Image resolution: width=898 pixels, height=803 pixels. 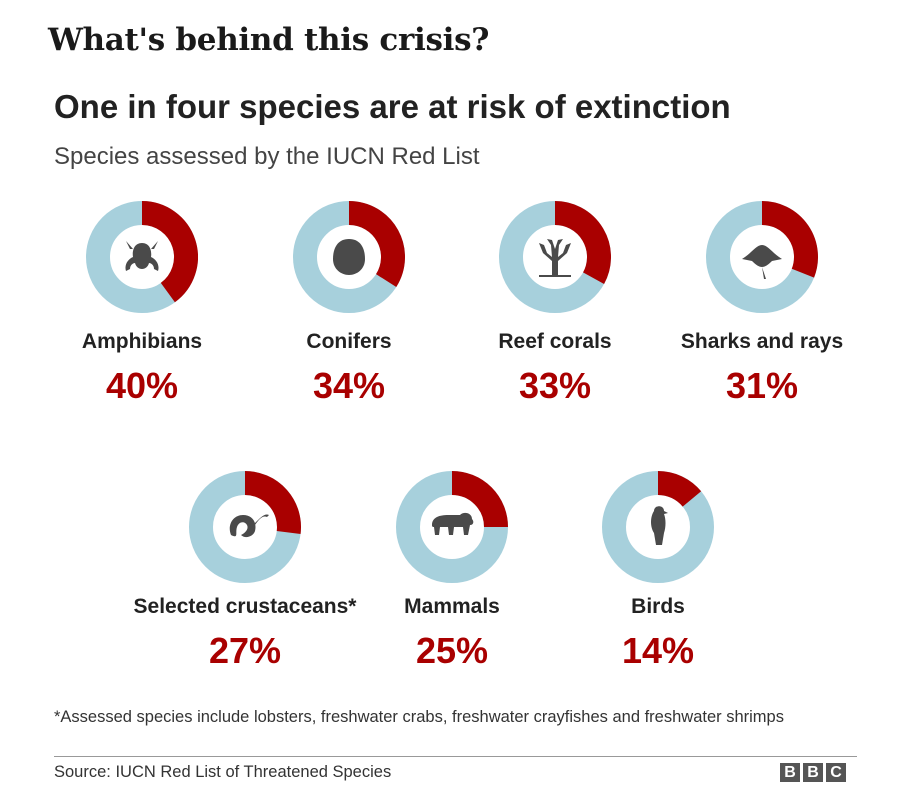 What do you see at coordinates (245, 650) in the screenshot?
I see `value-label: 27%` at bounding box center [245, 650].